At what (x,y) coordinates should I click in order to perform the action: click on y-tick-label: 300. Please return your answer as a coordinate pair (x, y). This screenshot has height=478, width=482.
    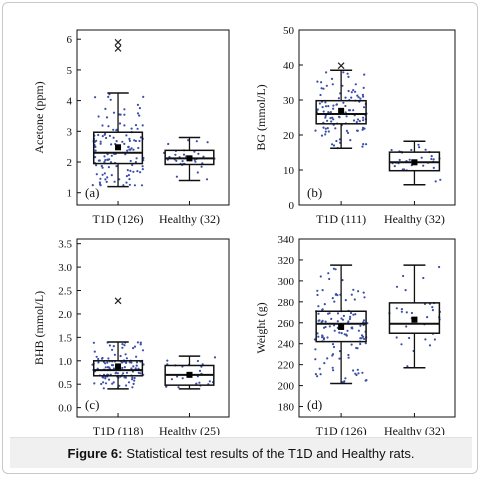
    Looking at the image, I should click on (286, 282).